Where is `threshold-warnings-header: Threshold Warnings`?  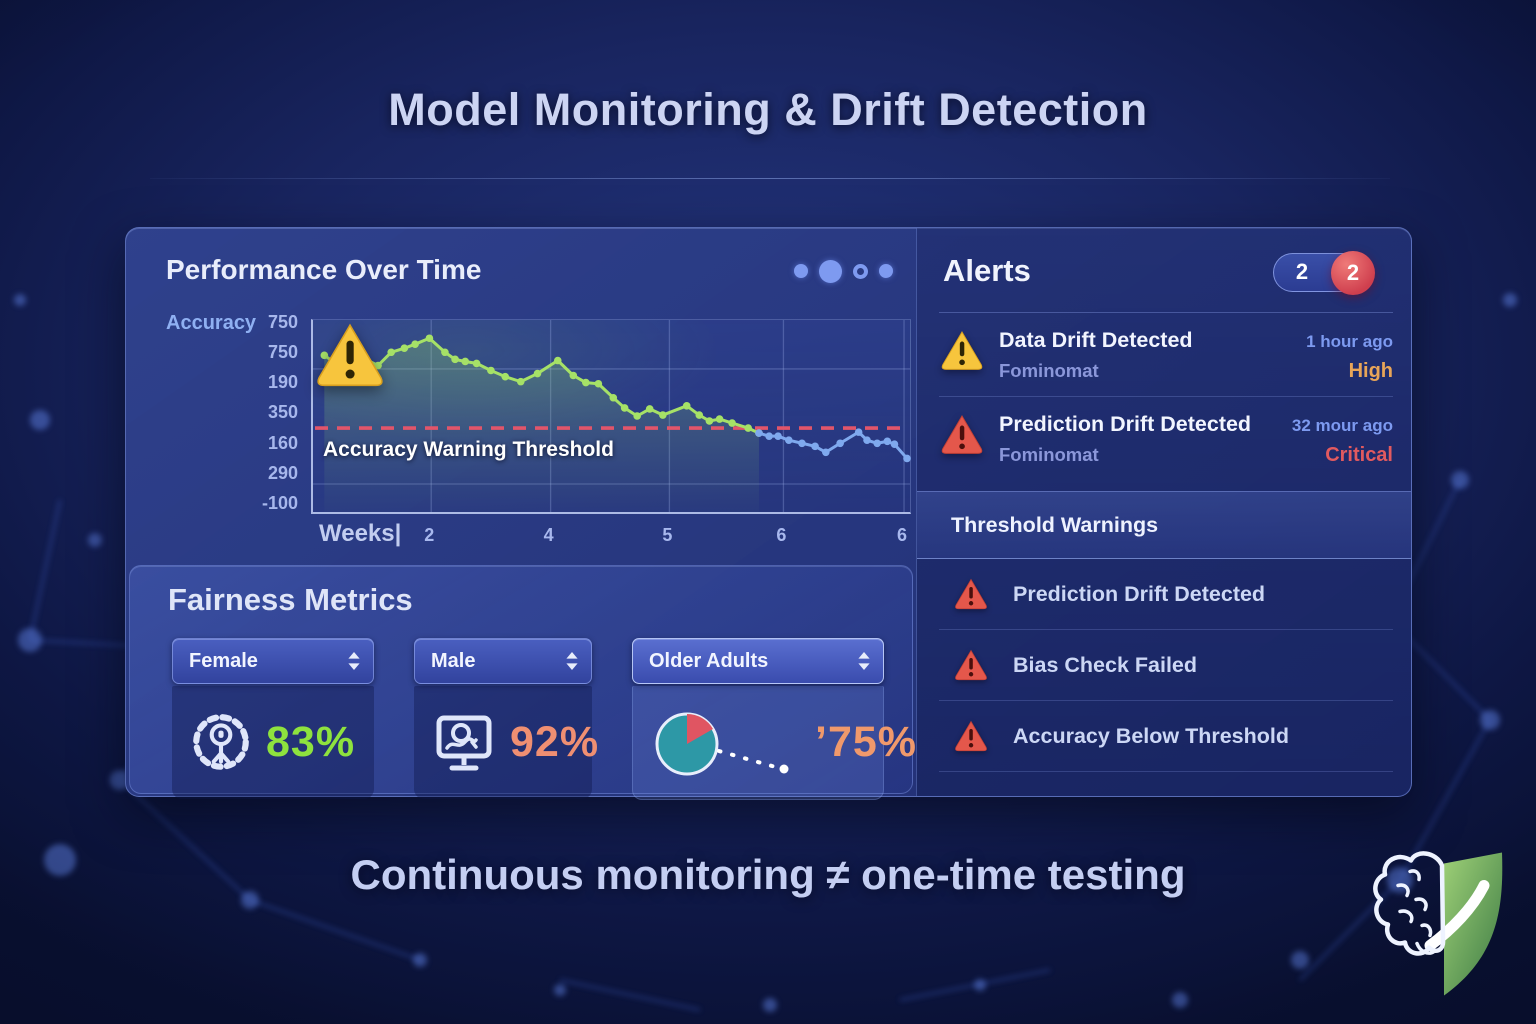
threshold-warnings-header: Threshold Warnings is located at coordinates (1164, 525).